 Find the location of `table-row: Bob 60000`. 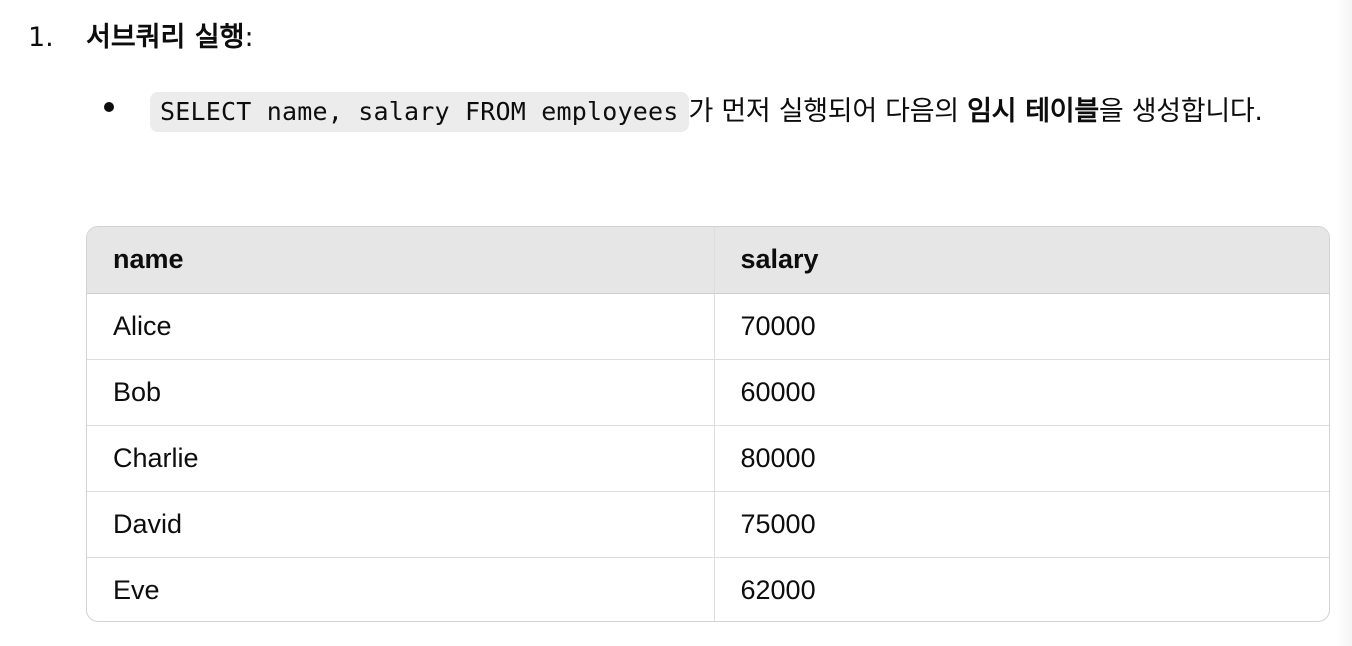

table-row: Bob 60000 is located at coordinates (708, 391).